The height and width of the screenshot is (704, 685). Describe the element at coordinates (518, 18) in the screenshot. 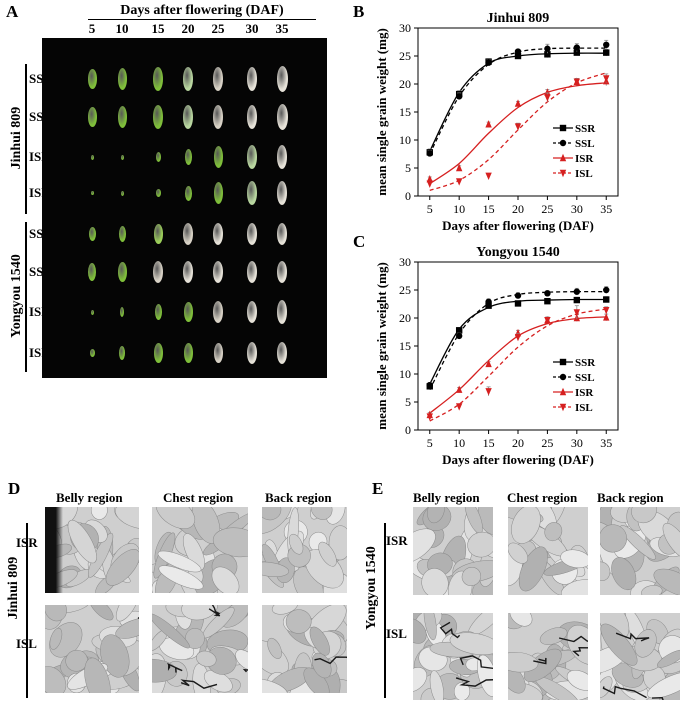

I see `chart-title: Jinhui 809` at that location.